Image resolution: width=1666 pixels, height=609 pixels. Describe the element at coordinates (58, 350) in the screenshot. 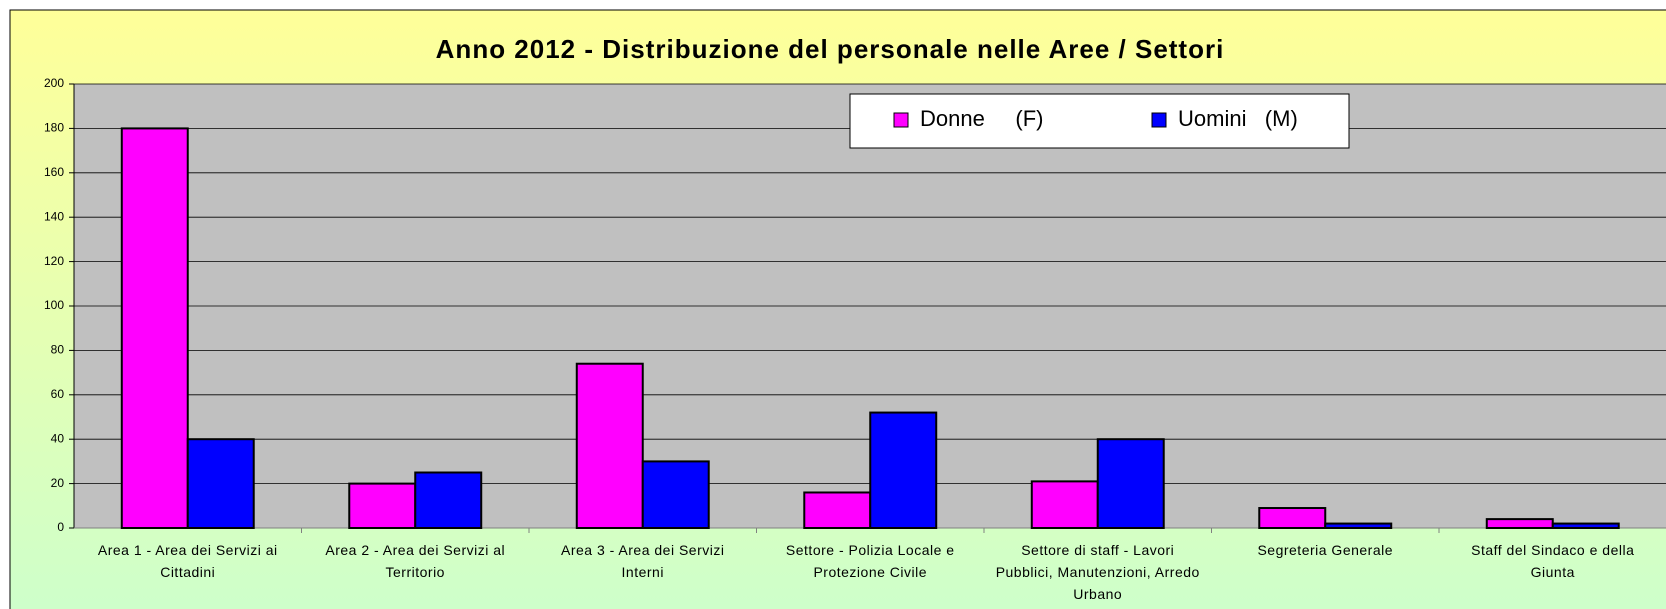

I see `y-tick-label: 80` at that location.